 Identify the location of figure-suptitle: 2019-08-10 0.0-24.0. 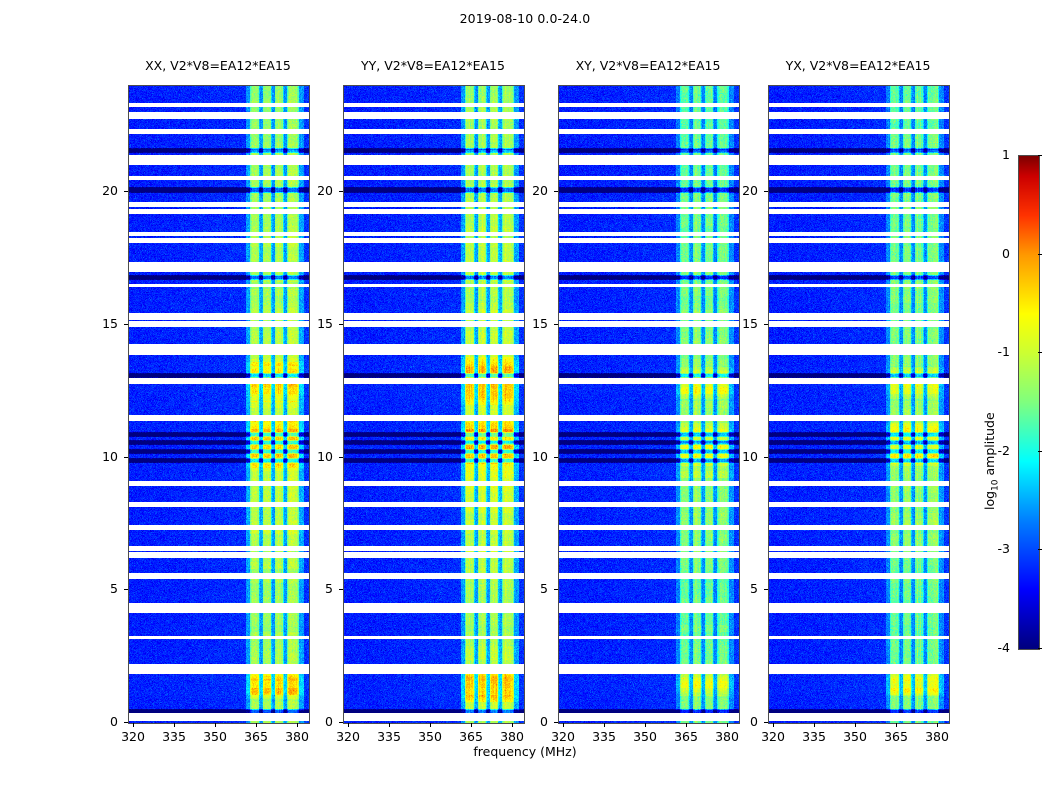
(525, 18).